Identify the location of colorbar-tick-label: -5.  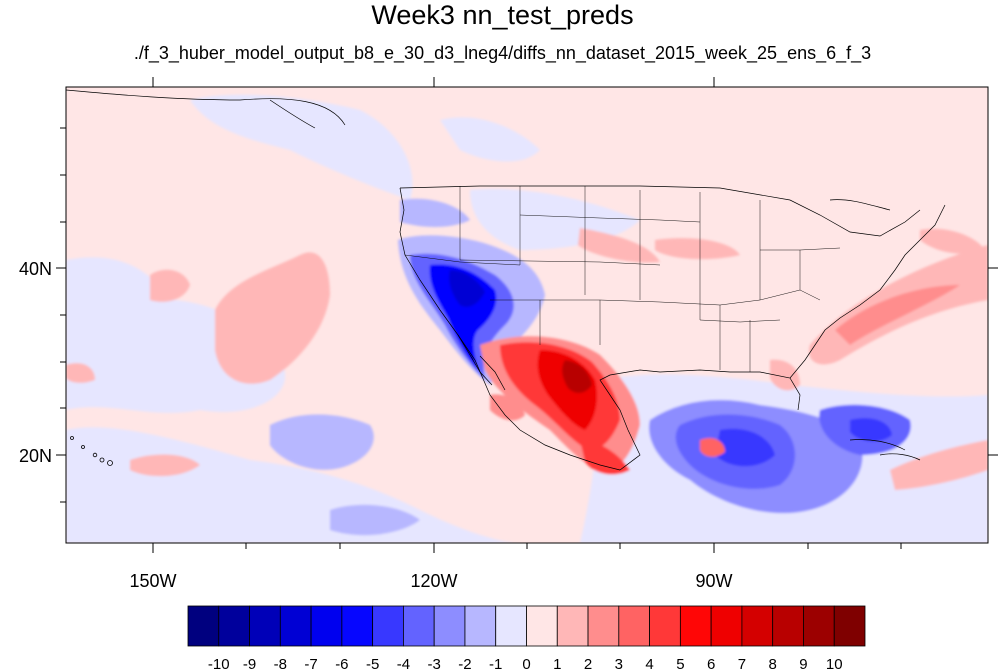
(372, 664).